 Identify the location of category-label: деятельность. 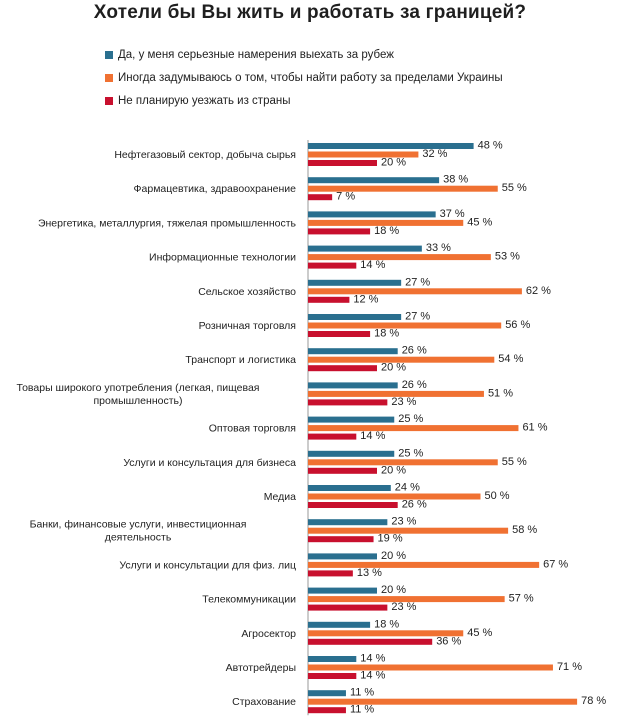
(138, 538).